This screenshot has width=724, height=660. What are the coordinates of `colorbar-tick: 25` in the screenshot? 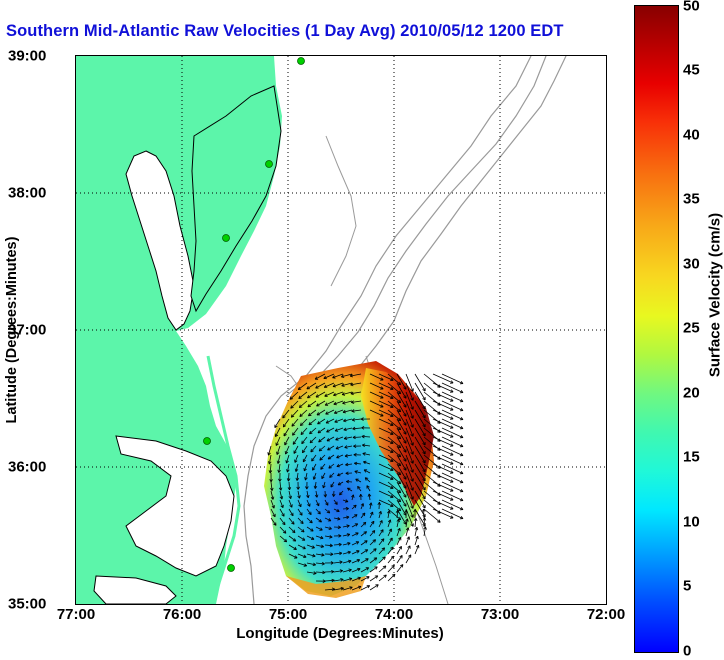 It's located at (691, 328).